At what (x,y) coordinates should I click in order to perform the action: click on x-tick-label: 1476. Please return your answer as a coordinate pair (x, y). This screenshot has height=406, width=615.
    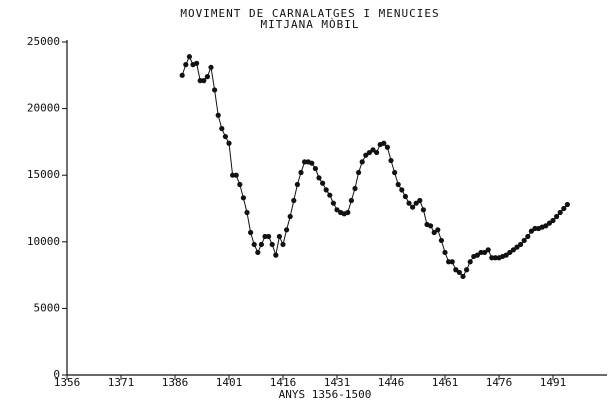
    Looking at the image, I should click on (499, 382).